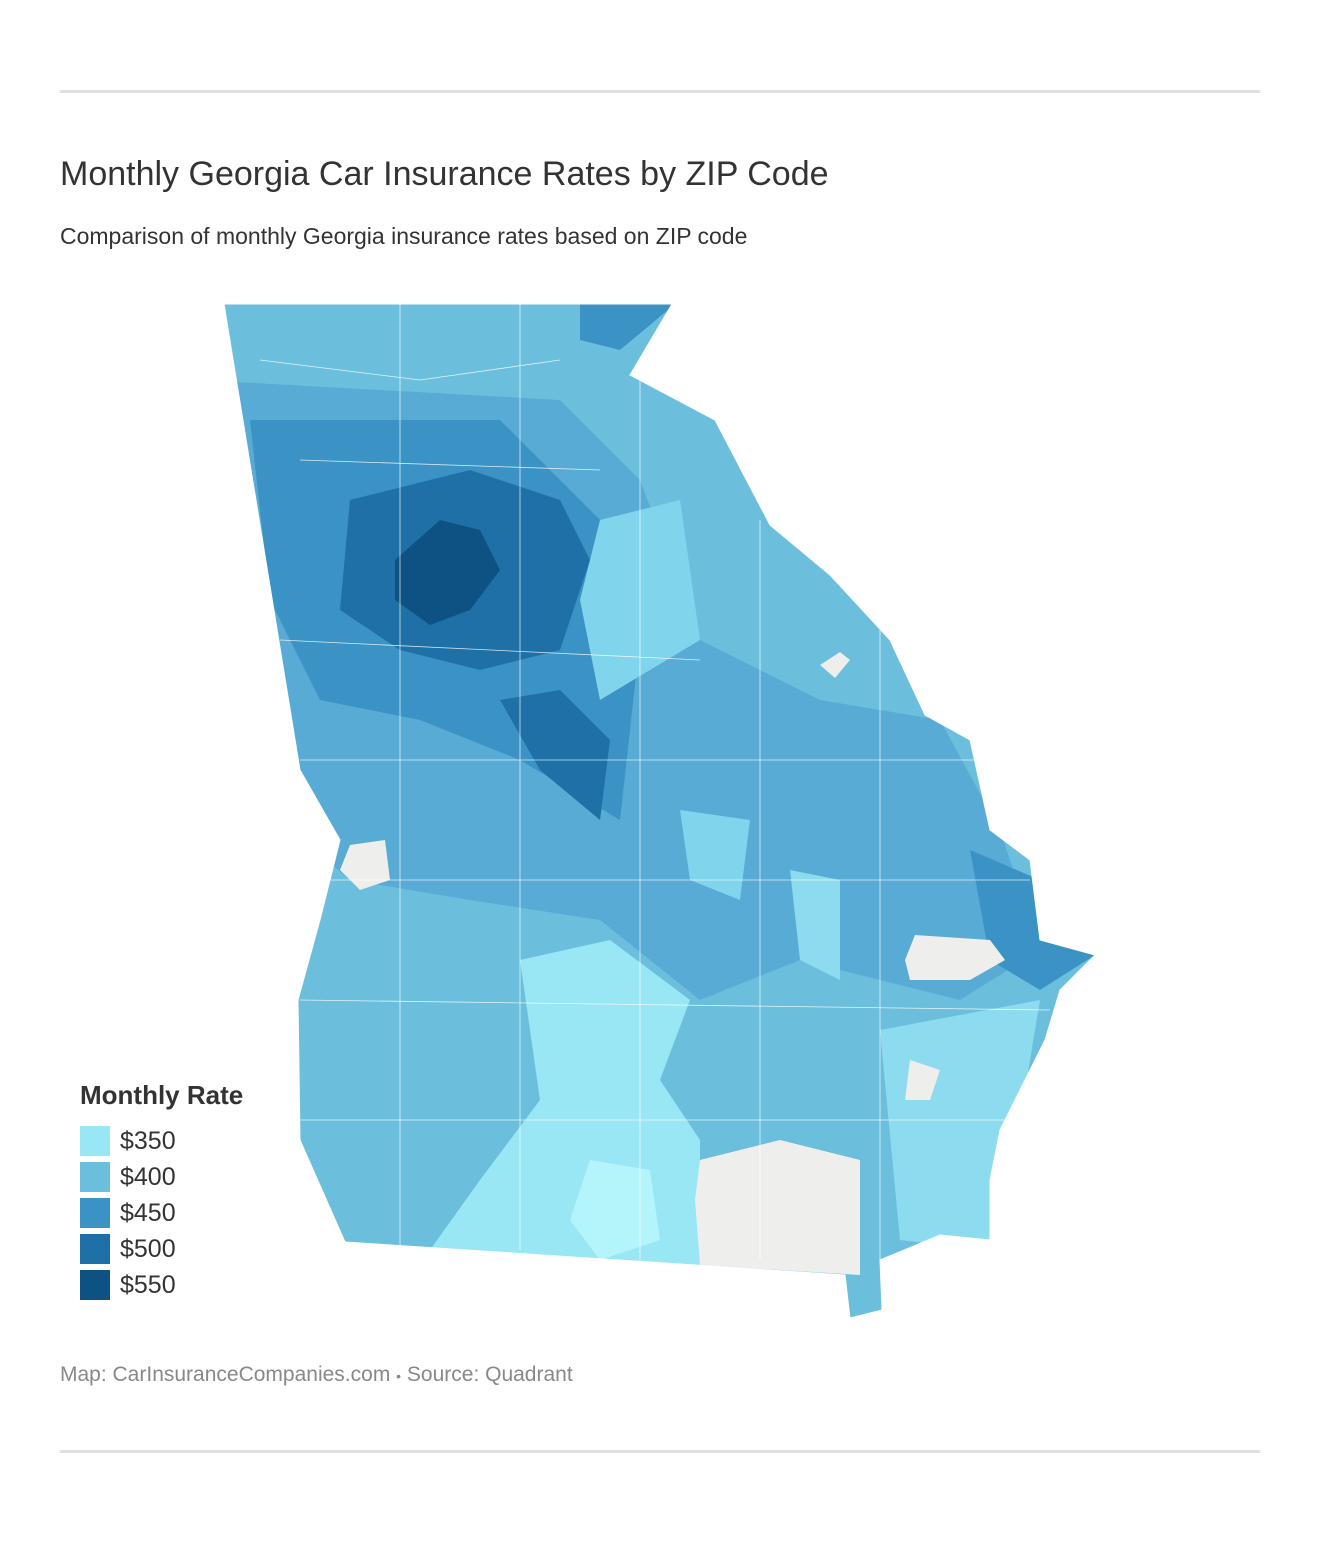 The height and width of the screenshot is (1544, 1320). Describe the element at coordinates (148, 1176) in the screenshot. I see `legend-label: $400` at that location.